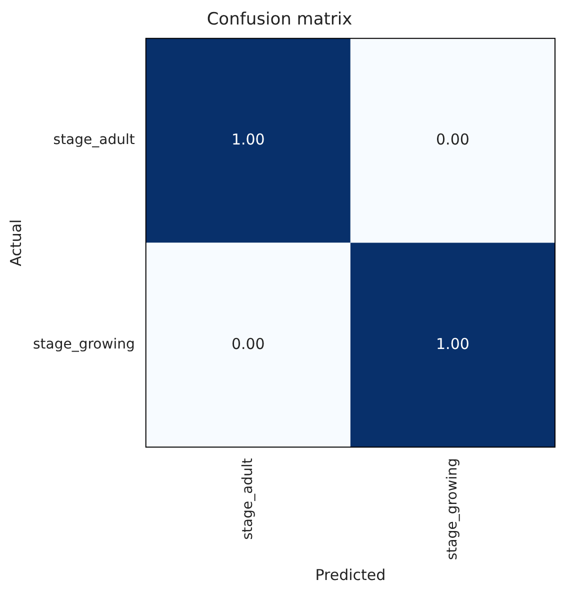 The width and height of the screenshot is (561, 597). I want to click on chart-title: Confusion matrix, so click(279, 20).